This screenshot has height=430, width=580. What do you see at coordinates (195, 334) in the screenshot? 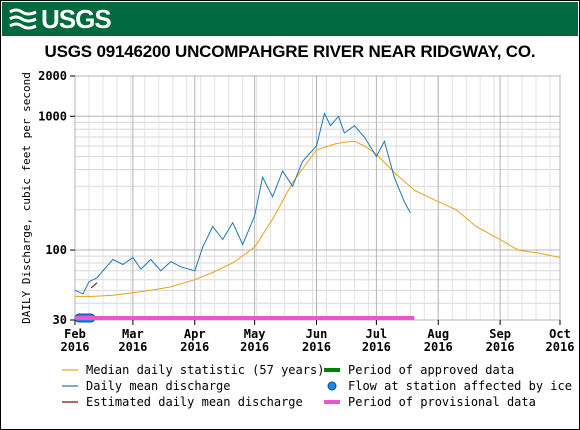
I see `x-tick-label-month: Apr` at bounding box center [195, 334].